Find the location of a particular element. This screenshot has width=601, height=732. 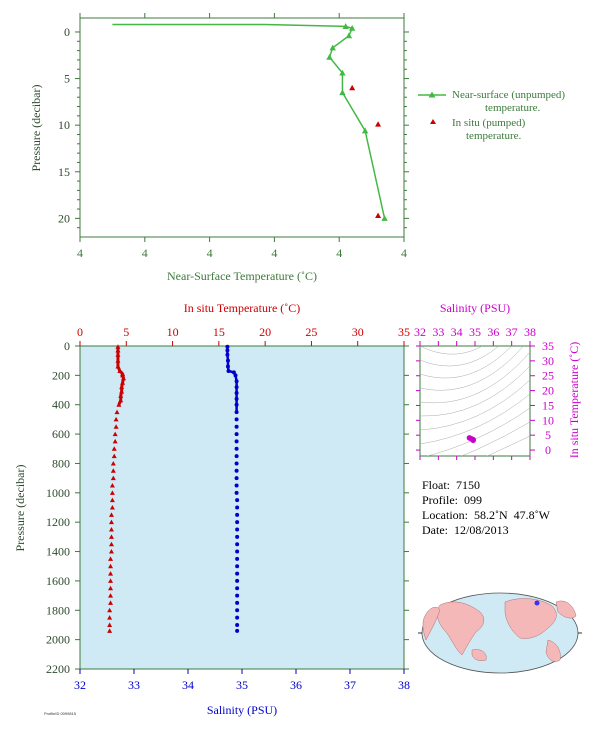

ts-y-tick-label: 15 is located at coordinates (548, 405).